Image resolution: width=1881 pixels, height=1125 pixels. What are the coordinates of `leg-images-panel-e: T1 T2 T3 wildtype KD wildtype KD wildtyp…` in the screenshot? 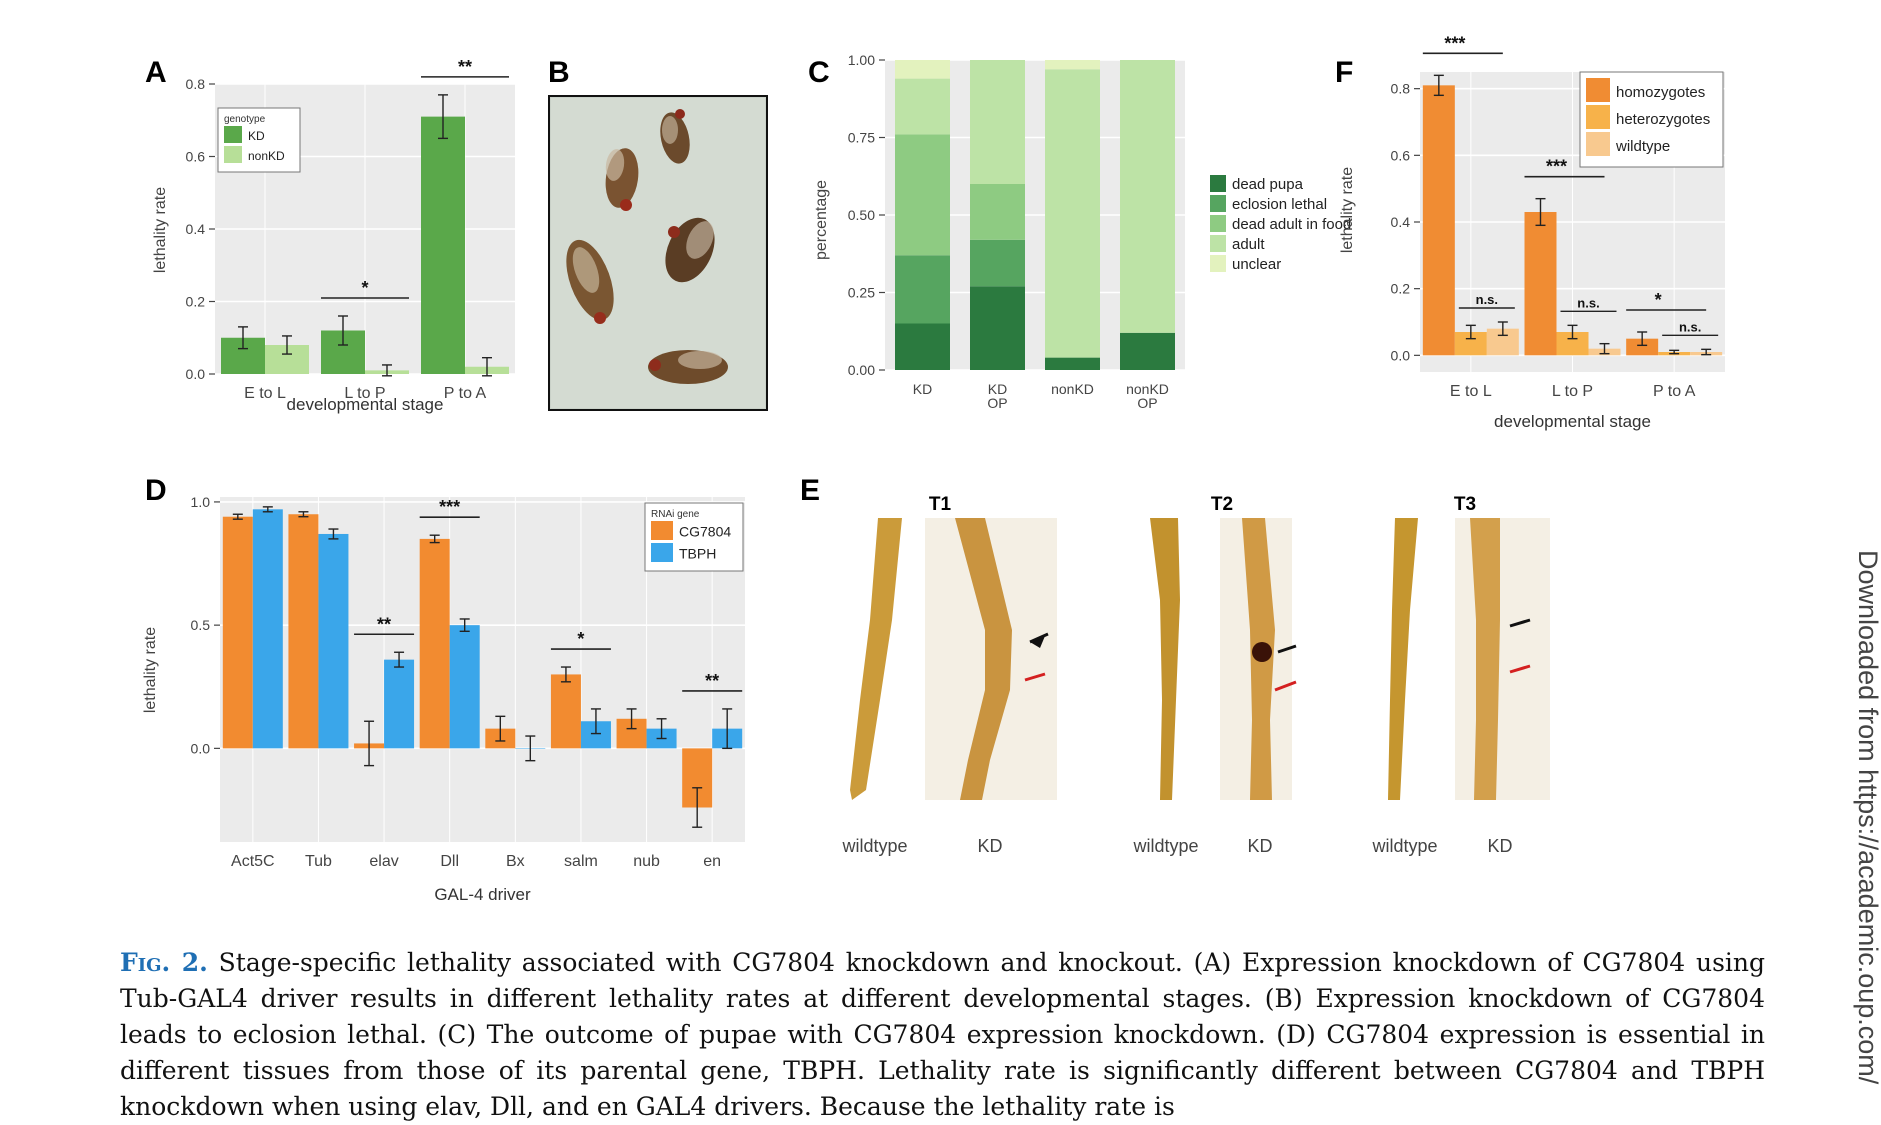 It's located at (1195, 675).